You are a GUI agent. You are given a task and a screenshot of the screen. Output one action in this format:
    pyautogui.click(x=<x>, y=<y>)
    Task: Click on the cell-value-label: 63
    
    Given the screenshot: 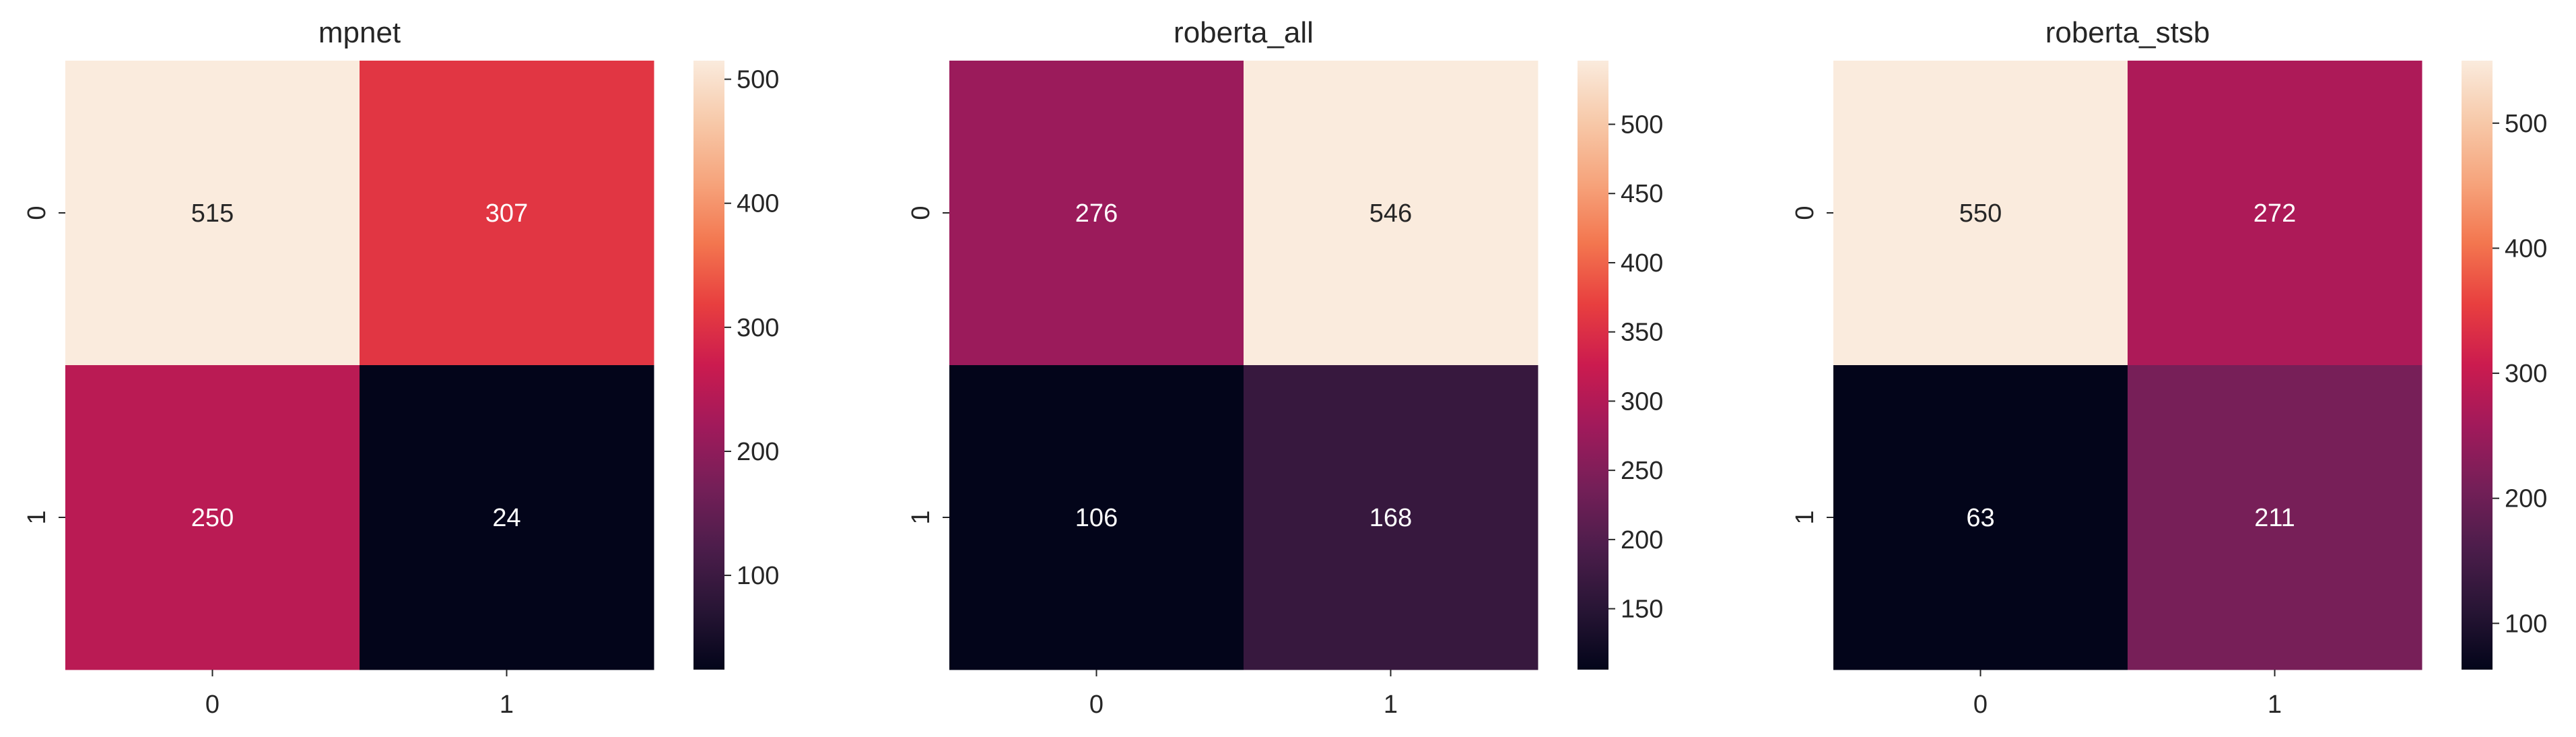 What is the action you would take?
    pyautogui.click(x=1980, y=518)
    